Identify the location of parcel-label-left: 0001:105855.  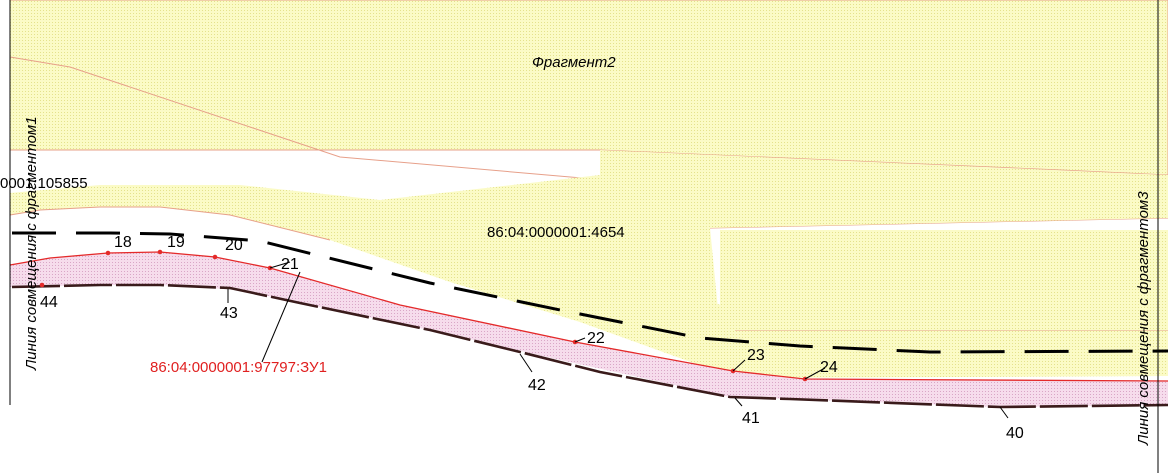
(44, 183).